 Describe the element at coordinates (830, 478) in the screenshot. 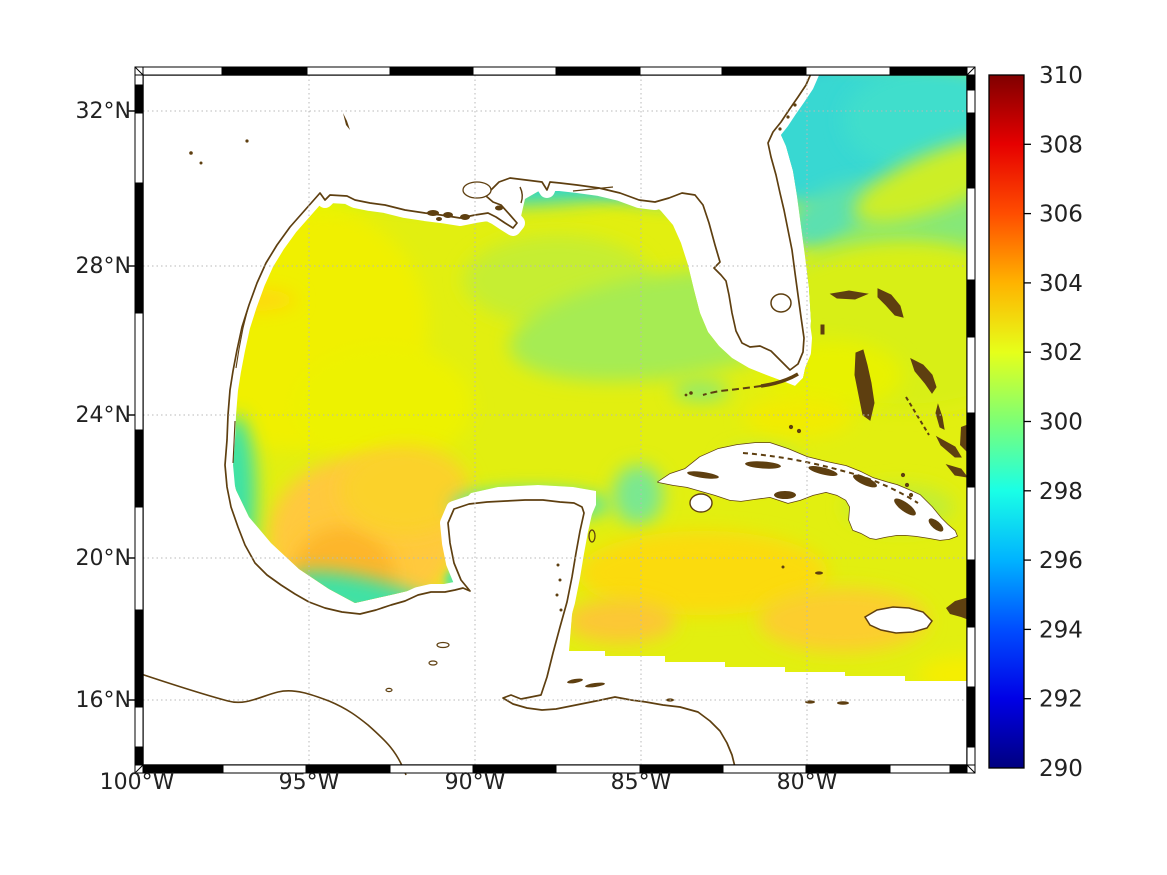

I see `cuba-north-cays` at that location.